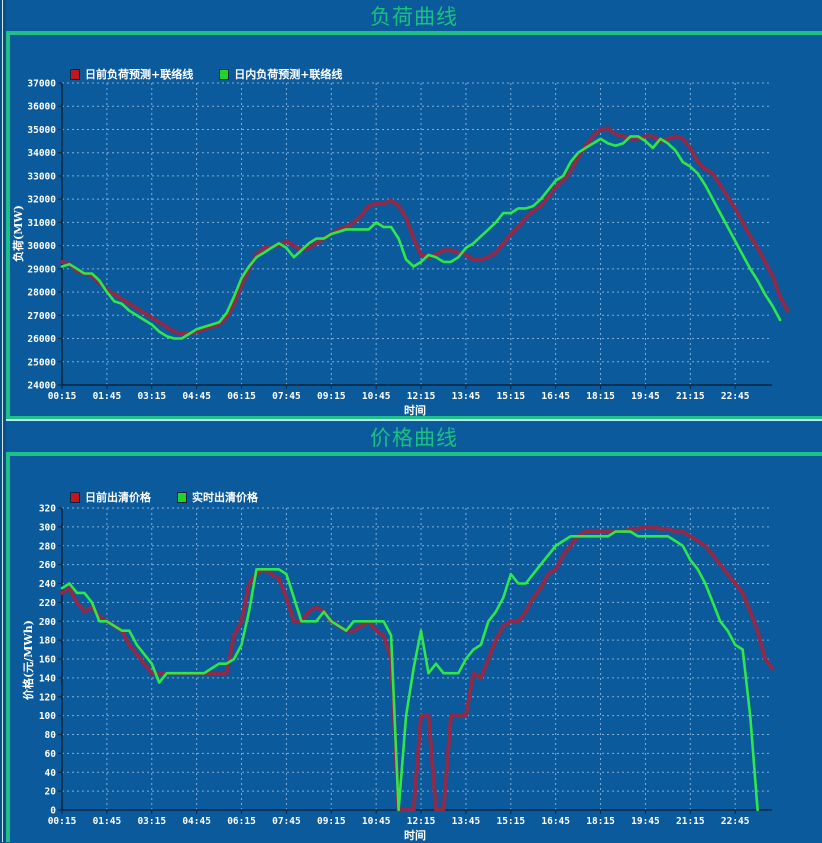  Describe the element at coordinates (51, 792) in the screenshot. I see `svg-text: 20` at that location.